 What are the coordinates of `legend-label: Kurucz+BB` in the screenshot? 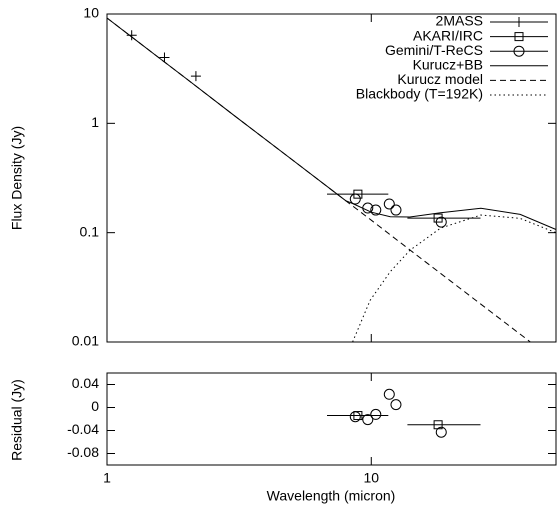 It's located at (448, 65).